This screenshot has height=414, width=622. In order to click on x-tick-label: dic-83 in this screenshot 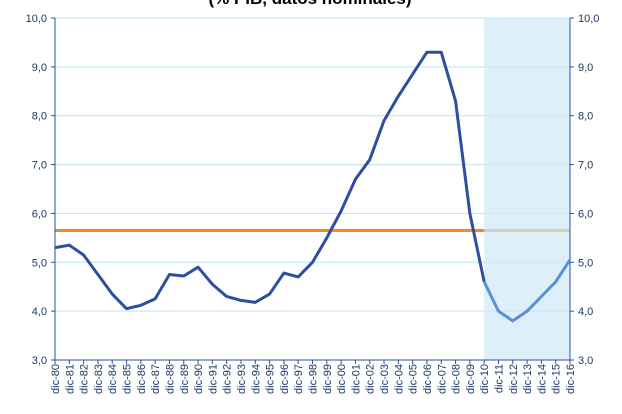, I will do `click(99, 379)`.